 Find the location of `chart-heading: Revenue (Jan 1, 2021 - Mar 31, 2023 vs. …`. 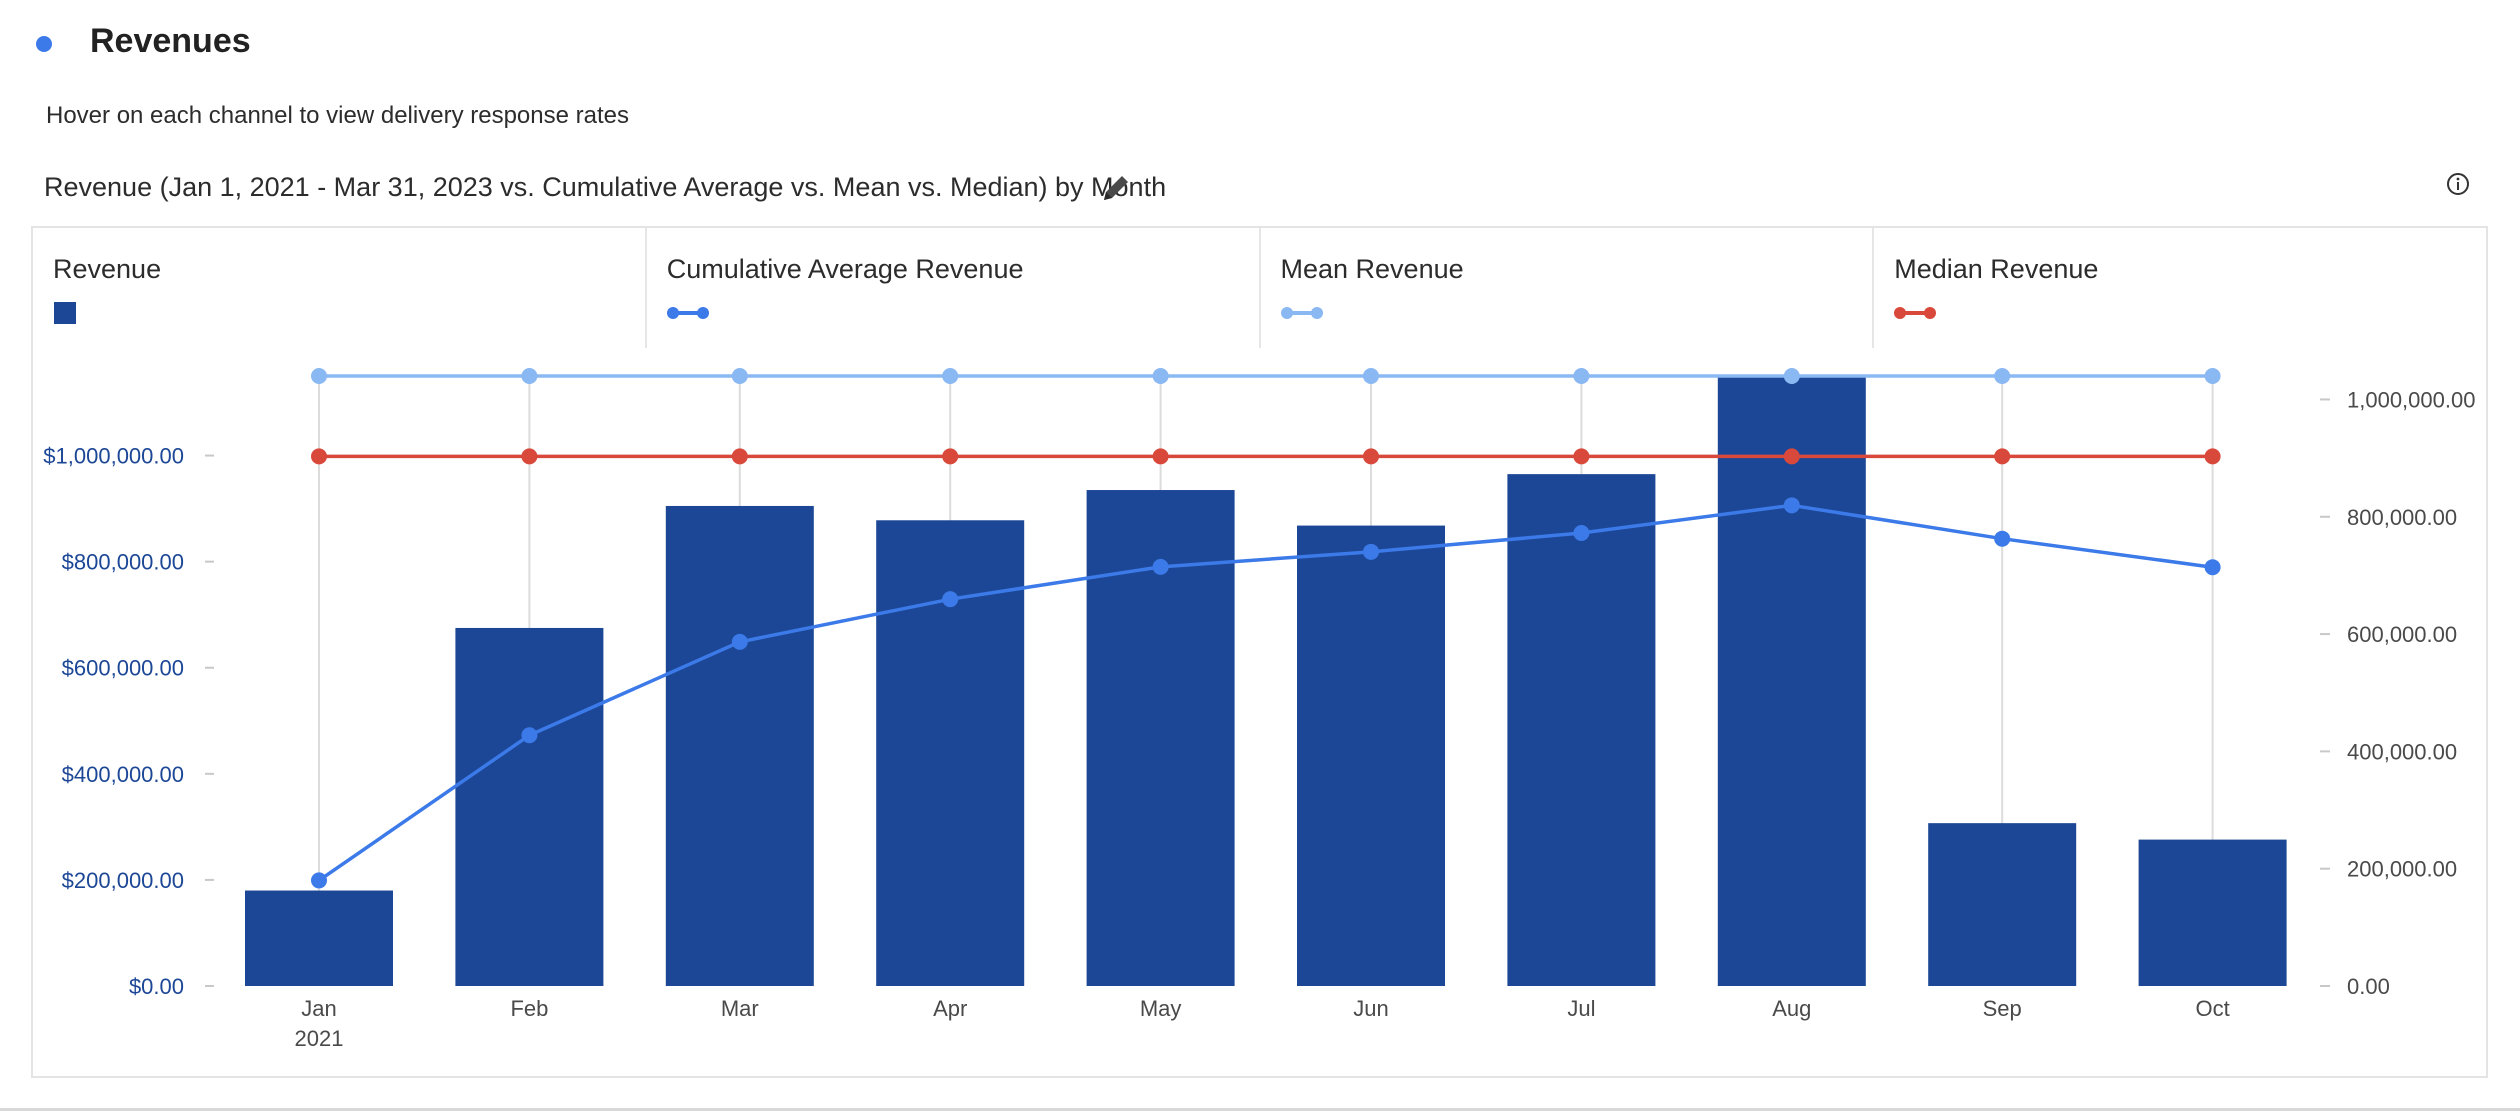

chart-heading: Revenue (Jan 1, 2021 - Mar 31, 2023 vs. … is located at coordinates (605, 187).